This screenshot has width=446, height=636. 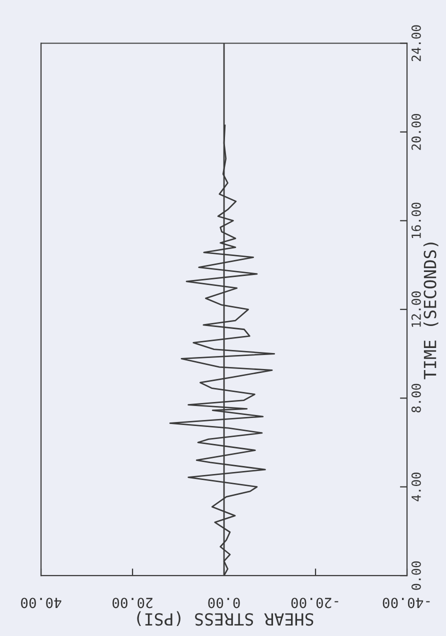 What do you see at coordinates (416, 43) in the screenshot?
I see `y-tick-label: 24.00` at bounding box center [416, 43].